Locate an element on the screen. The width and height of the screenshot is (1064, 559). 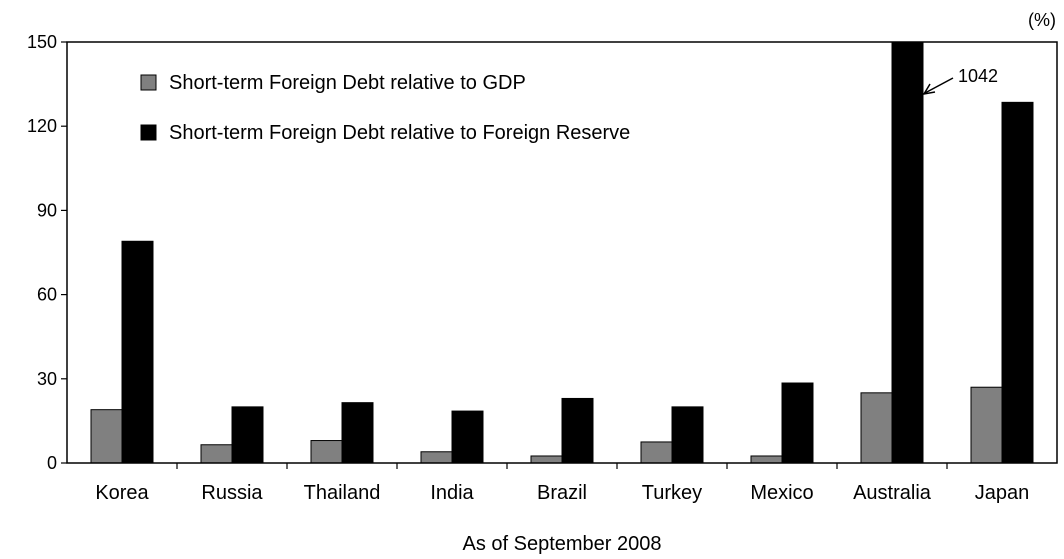
x-tick-label-australia: Australia is located at coordinates (892, 493).